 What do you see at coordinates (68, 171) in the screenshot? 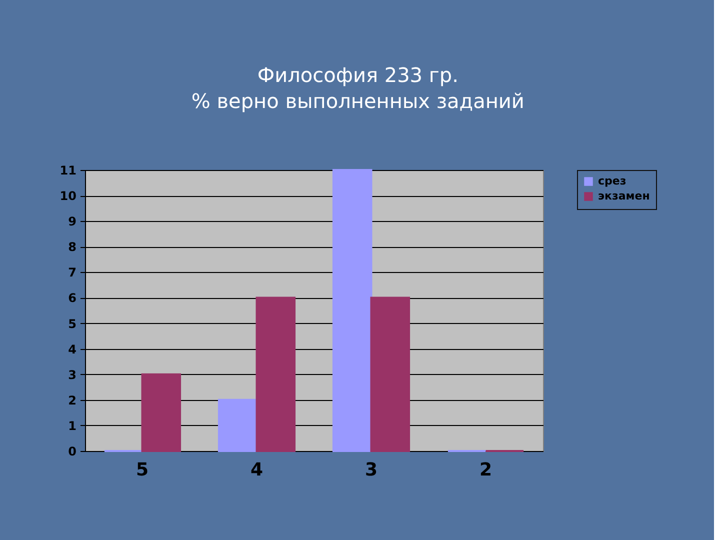
I see `y-tick-label: 11` at bounding box center [68, 171].